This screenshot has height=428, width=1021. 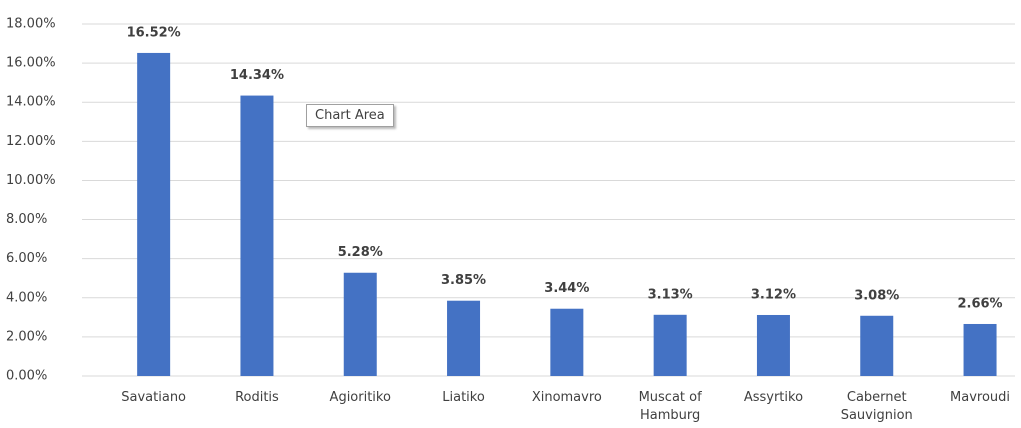 I want to click on y-tick-label: 14.00%, so click(x=31, y=102).